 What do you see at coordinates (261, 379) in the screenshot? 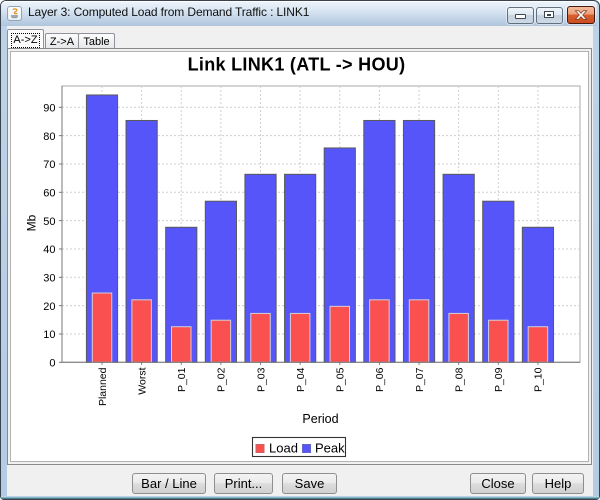
I see `svg-text: P_03` at bounding box center [261, 379].